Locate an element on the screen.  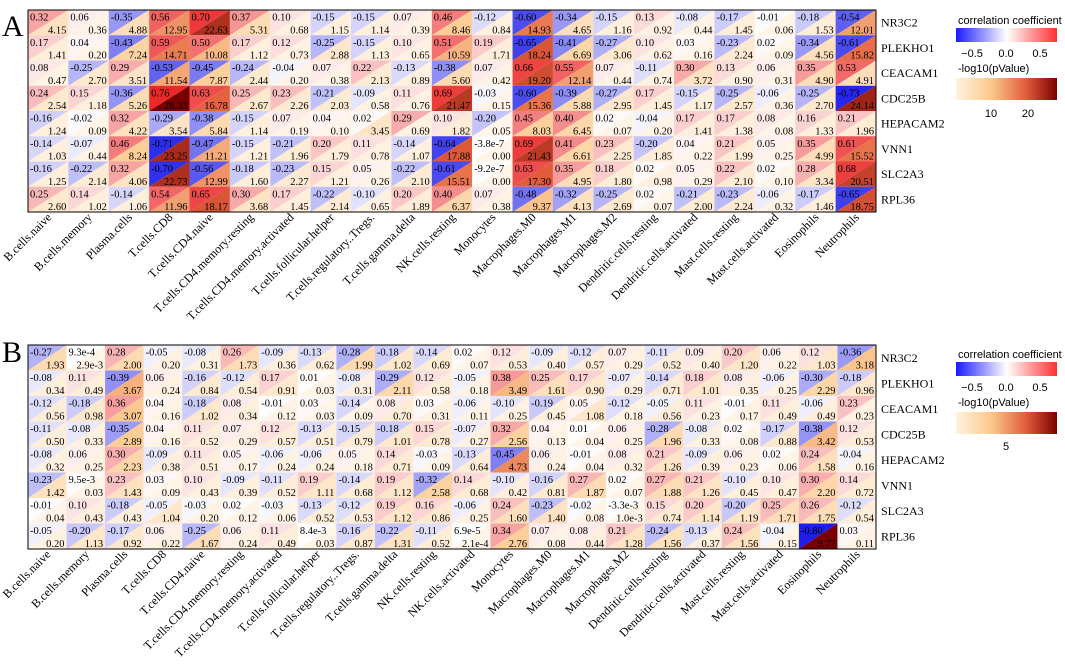
cell-p-label: 1.25 is located at coordinates (57, 182).